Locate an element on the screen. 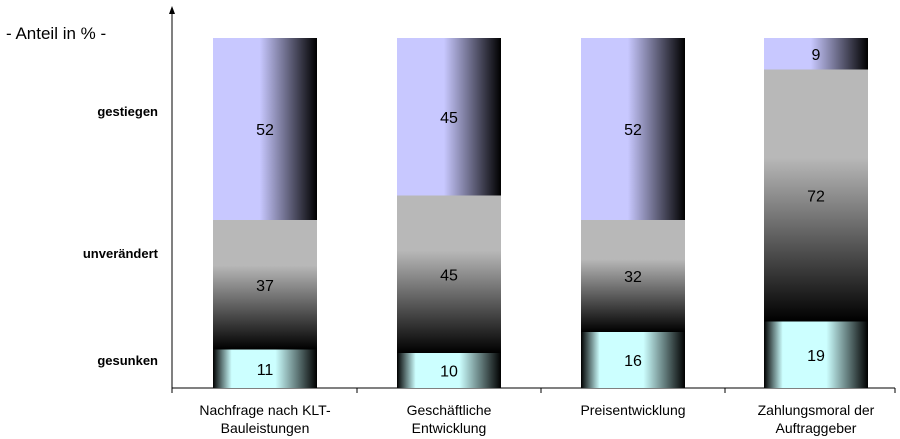 The image size is (900, 439). data-label: 32 is located at coordinates (633, 277).